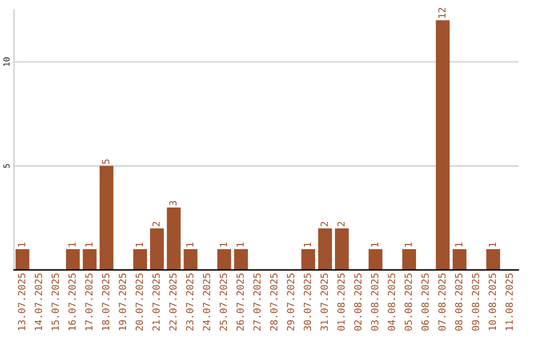 This screenshot has width=540, height=340. Describe the element at coordinates (442, 13) in the screenshot. I see `data-label: 12` at that location.